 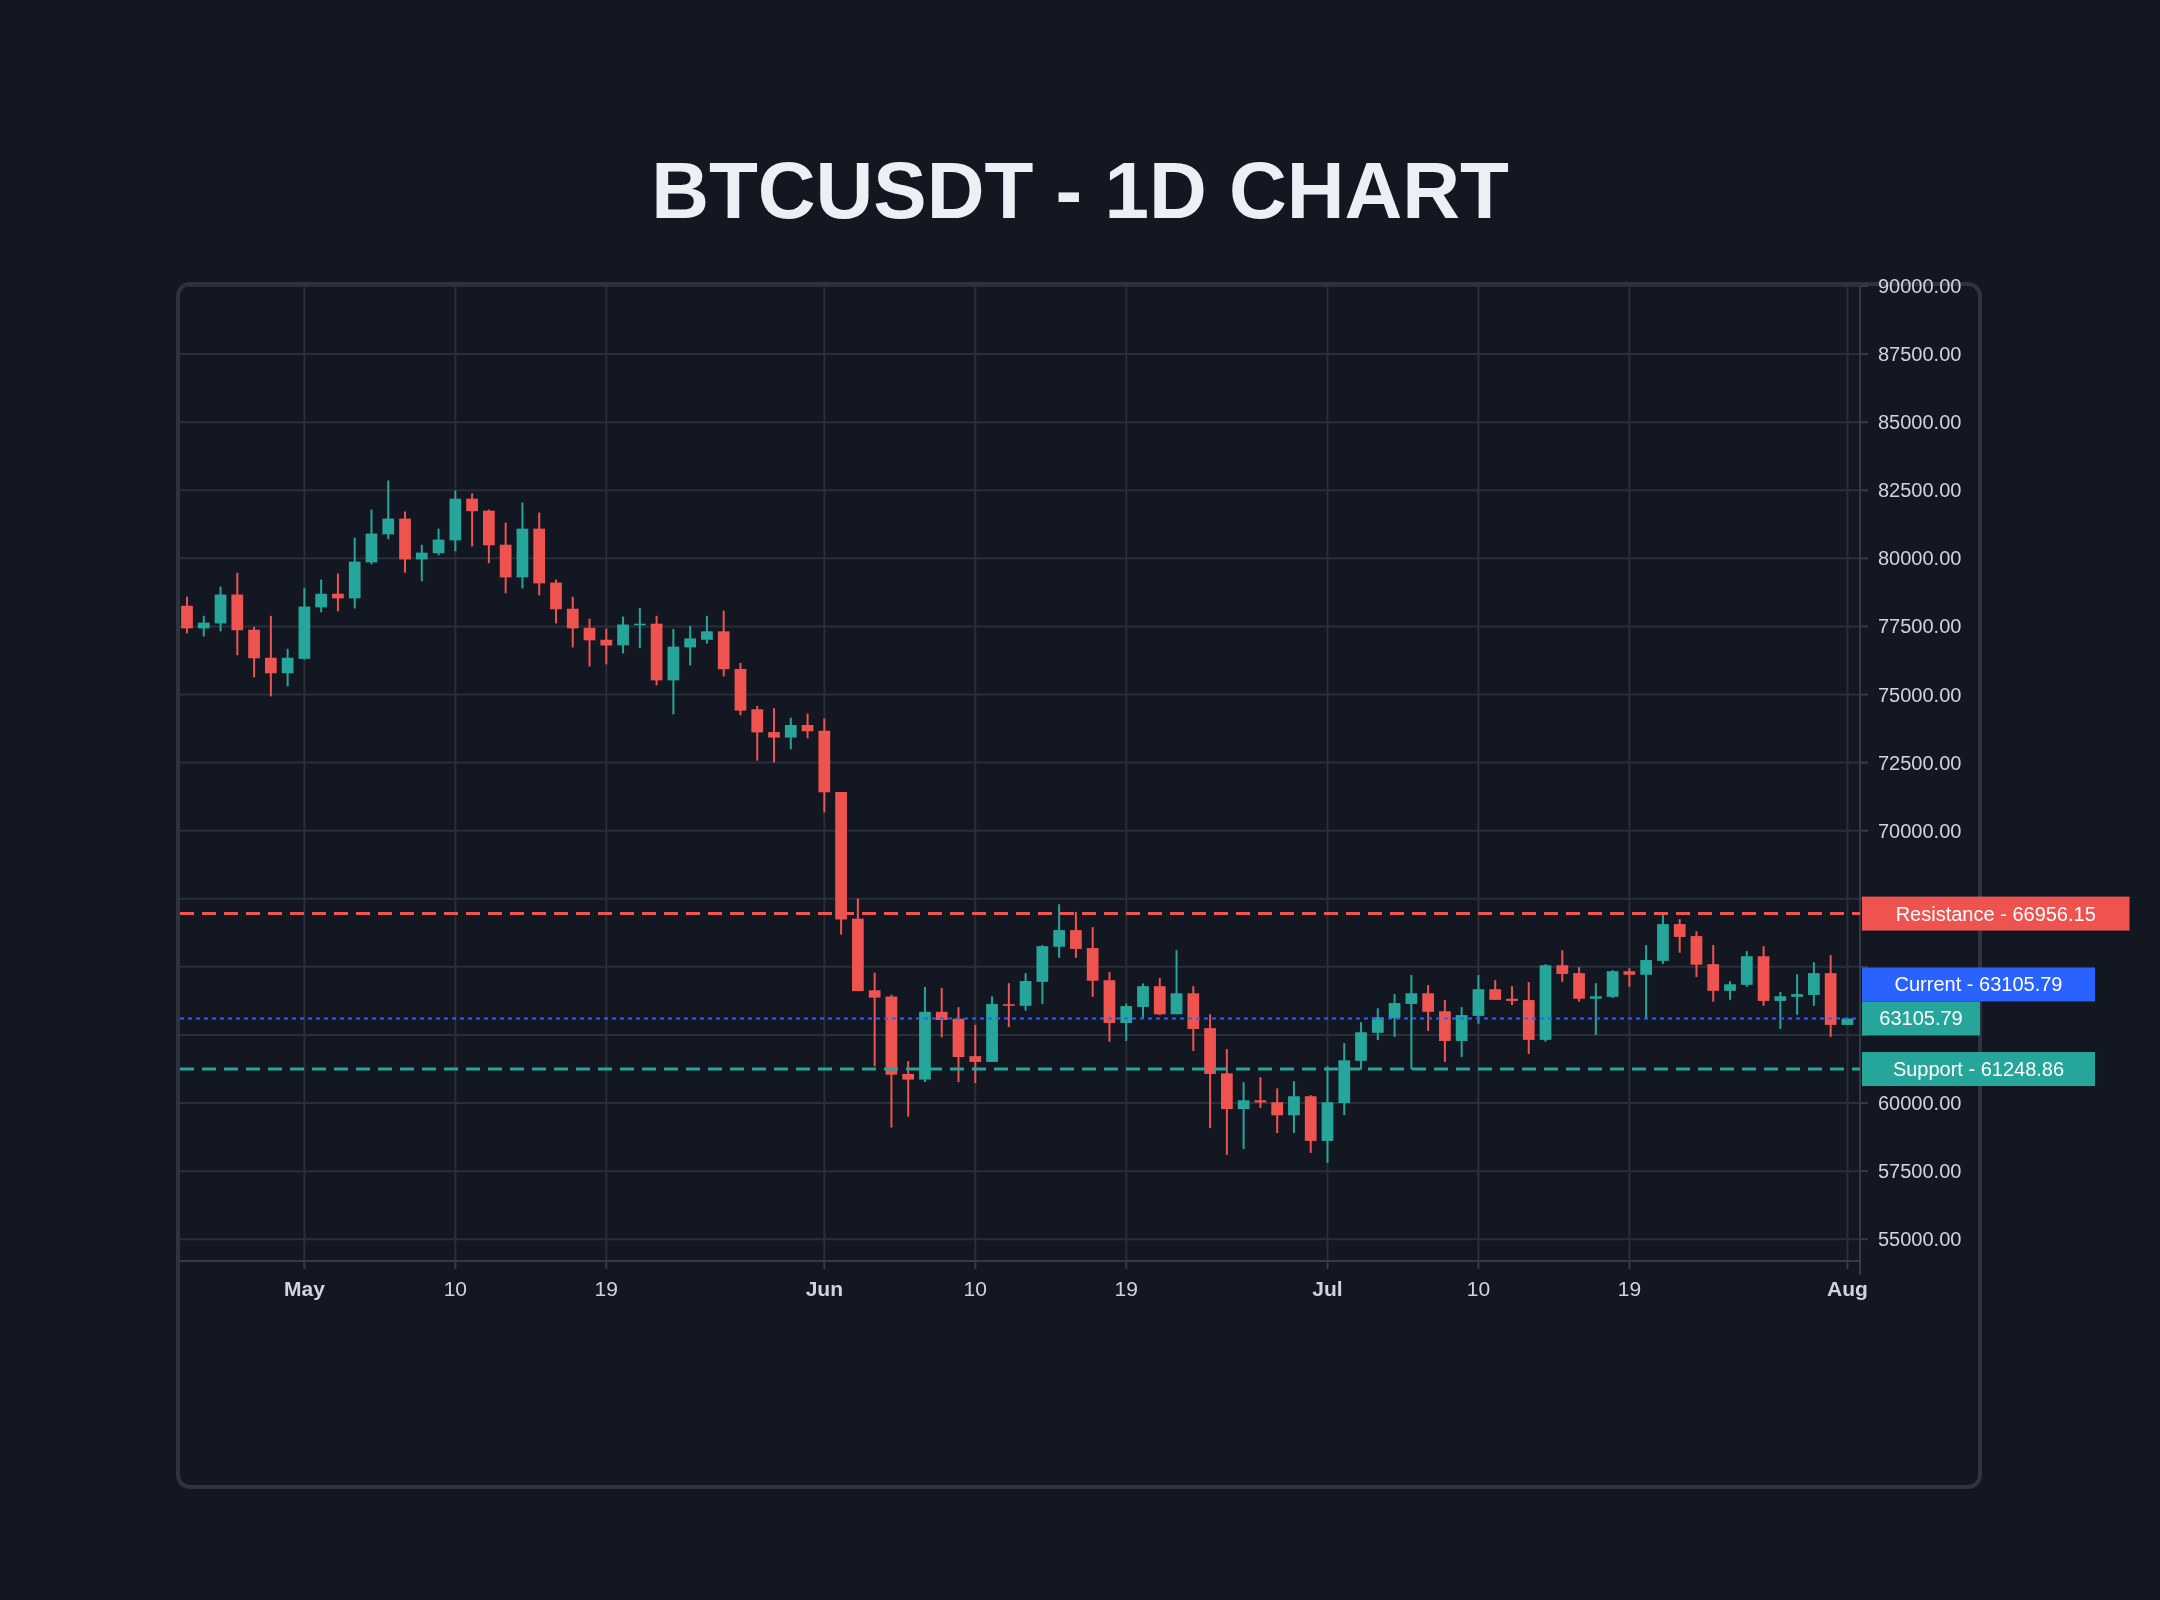 What do you see at coordinates (1920, 354) in the screenshot?
I see `y-tick-label: 87500.00` at bounding box center [1920, 354].